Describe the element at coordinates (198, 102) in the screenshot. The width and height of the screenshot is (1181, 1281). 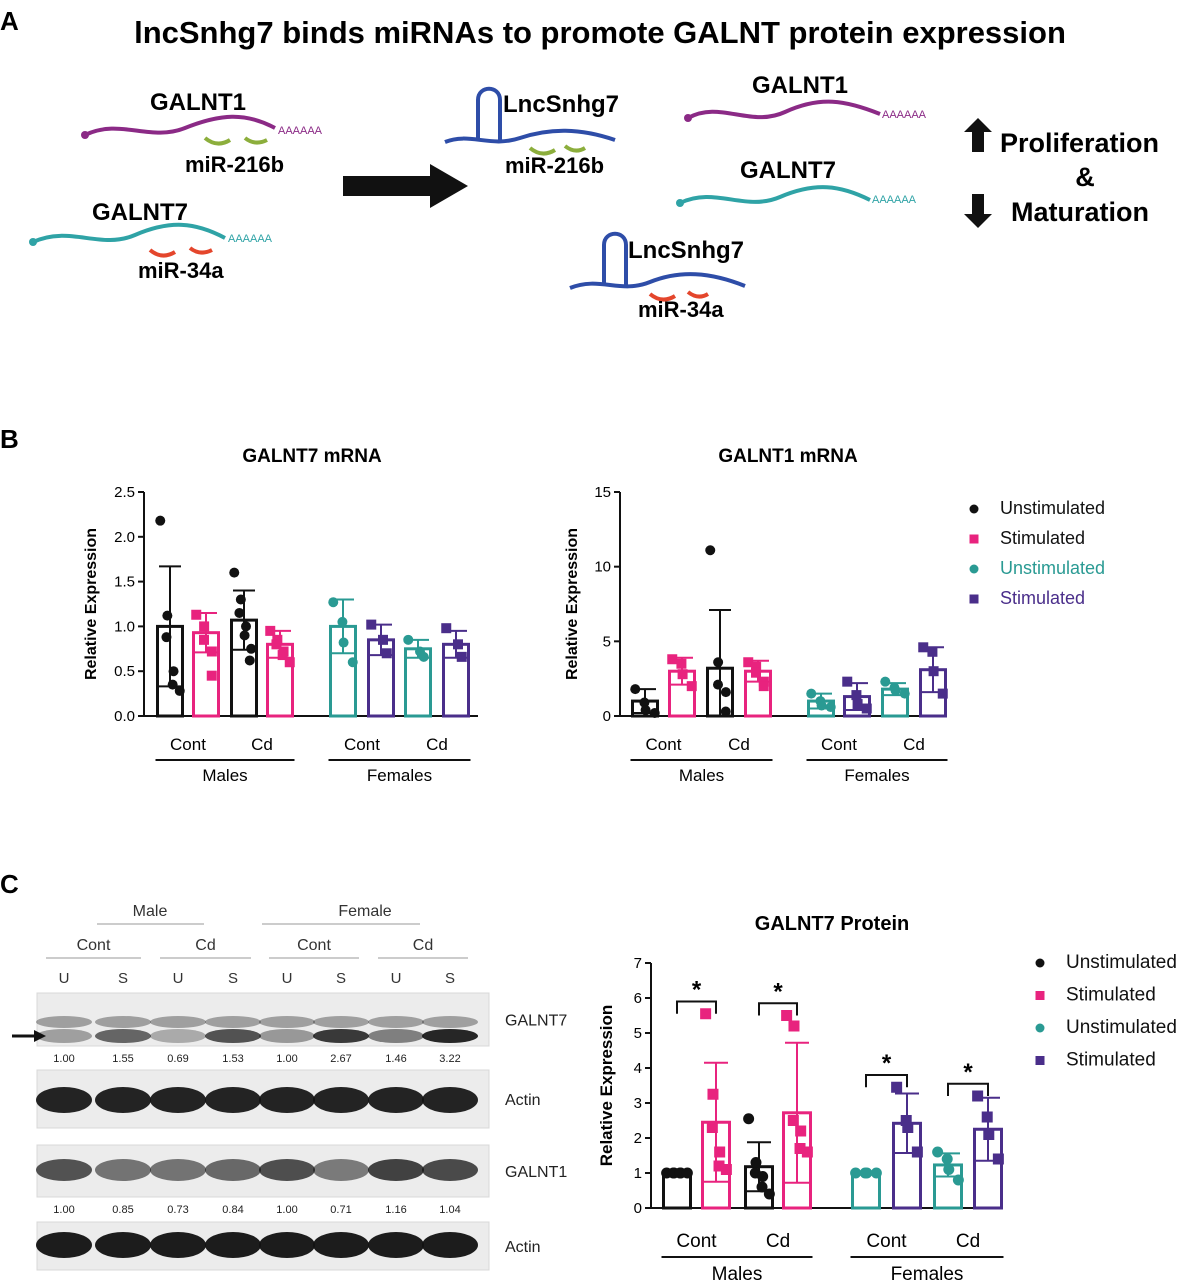
I see `left-galnt1-label: GALNT1` at that location.